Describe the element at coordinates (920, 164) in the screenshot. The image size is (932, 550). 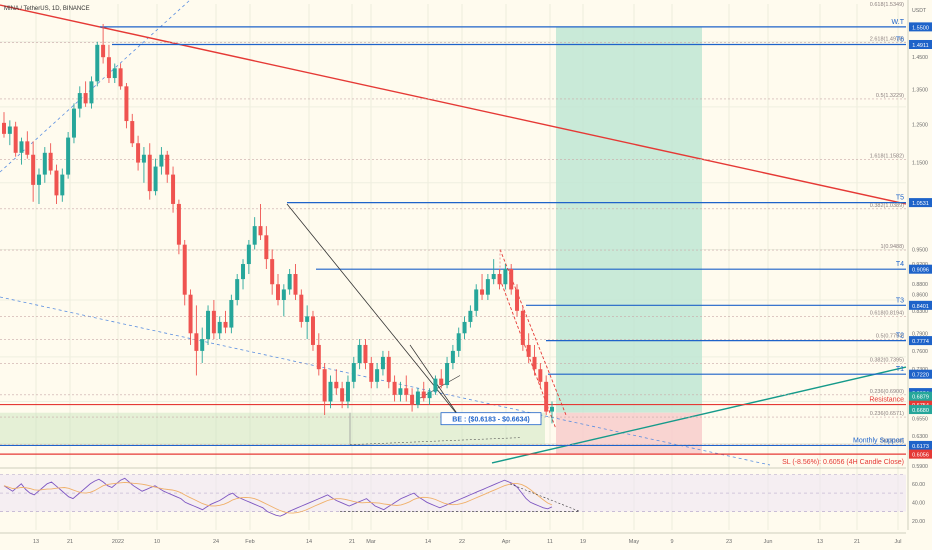
I see `price-axis-tick: 1.1500` at that location.